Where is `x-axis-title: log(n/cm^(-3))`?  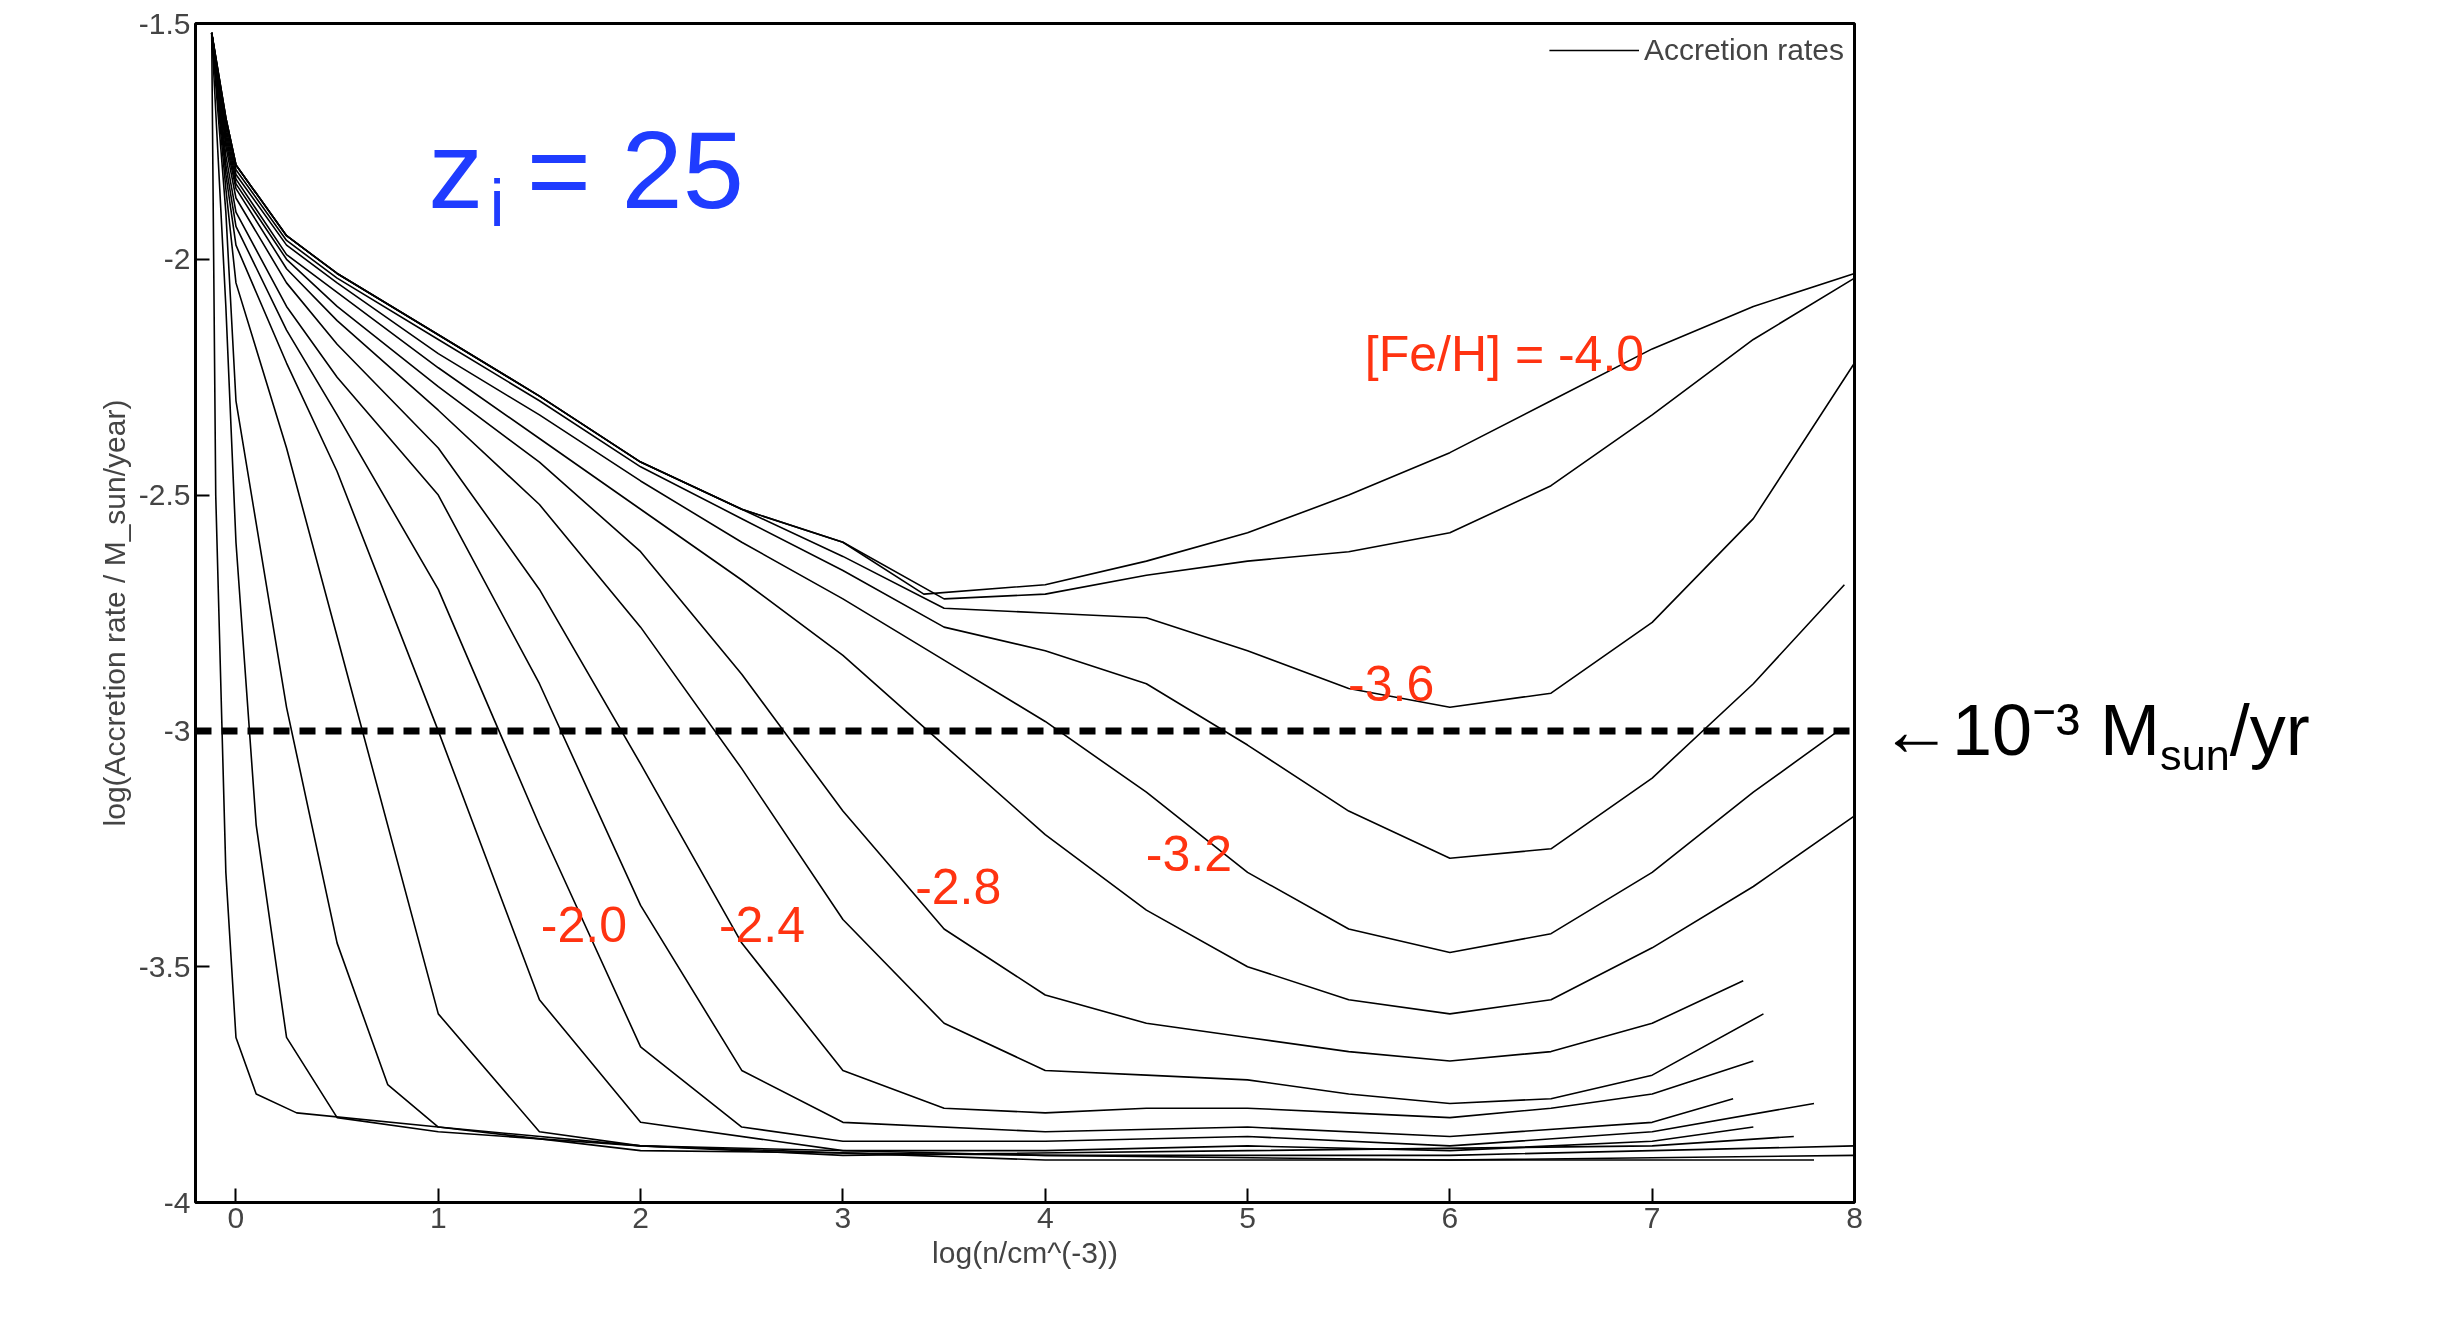
x-axis-title: log(n/cm^(-3)) is located at coordinates (1025, 1252).